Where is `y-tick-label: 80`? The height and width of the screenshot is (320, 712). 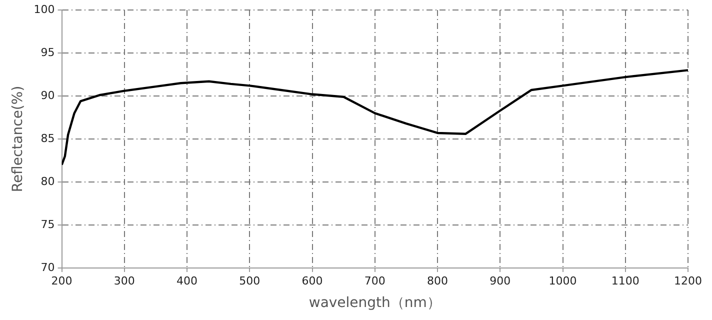 y-tick-label: 80 is located at coordinates (47, 181).